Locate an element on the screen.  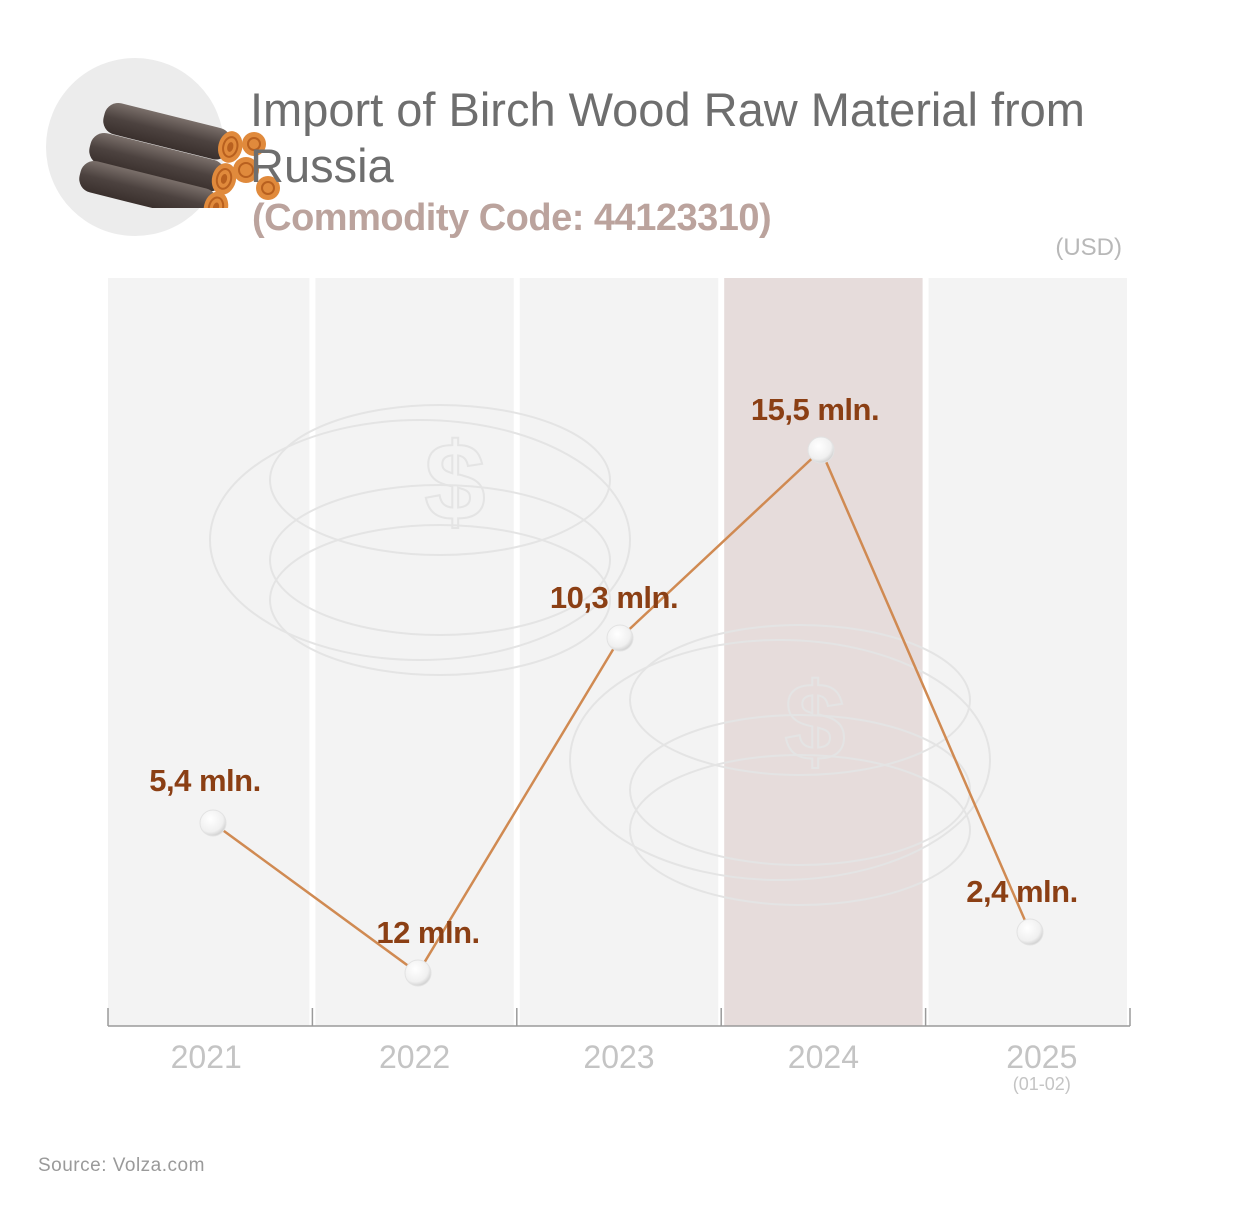
data-label-2025: 2,4 mln. is located at coordinates (1021, 891).